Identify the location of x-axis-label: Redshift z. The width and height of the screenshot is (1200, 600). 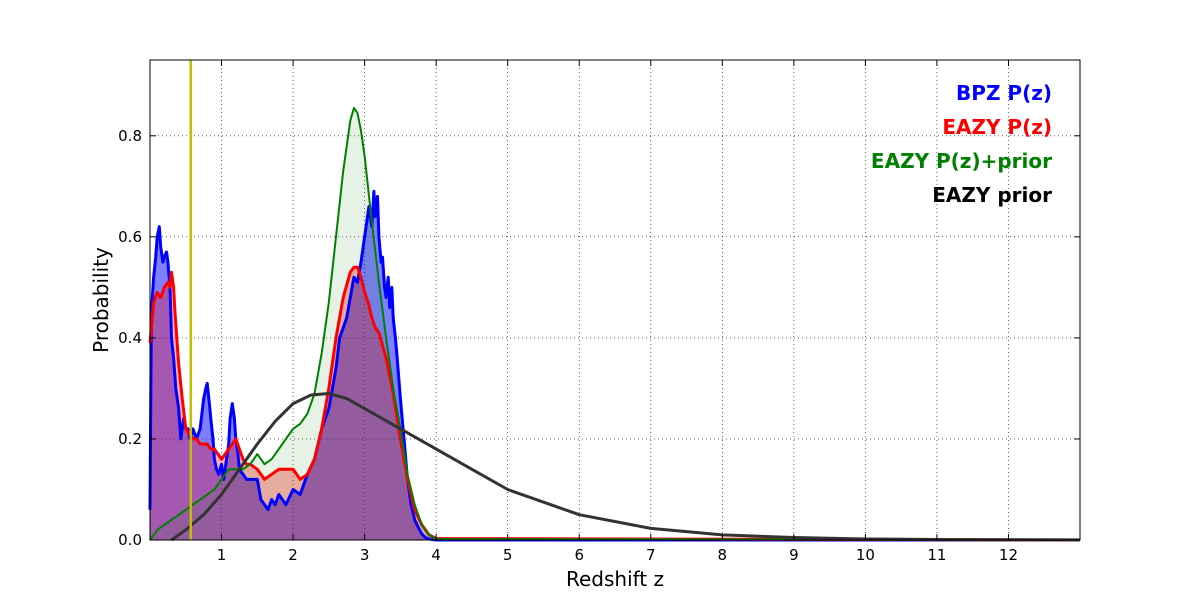
(615, 579).